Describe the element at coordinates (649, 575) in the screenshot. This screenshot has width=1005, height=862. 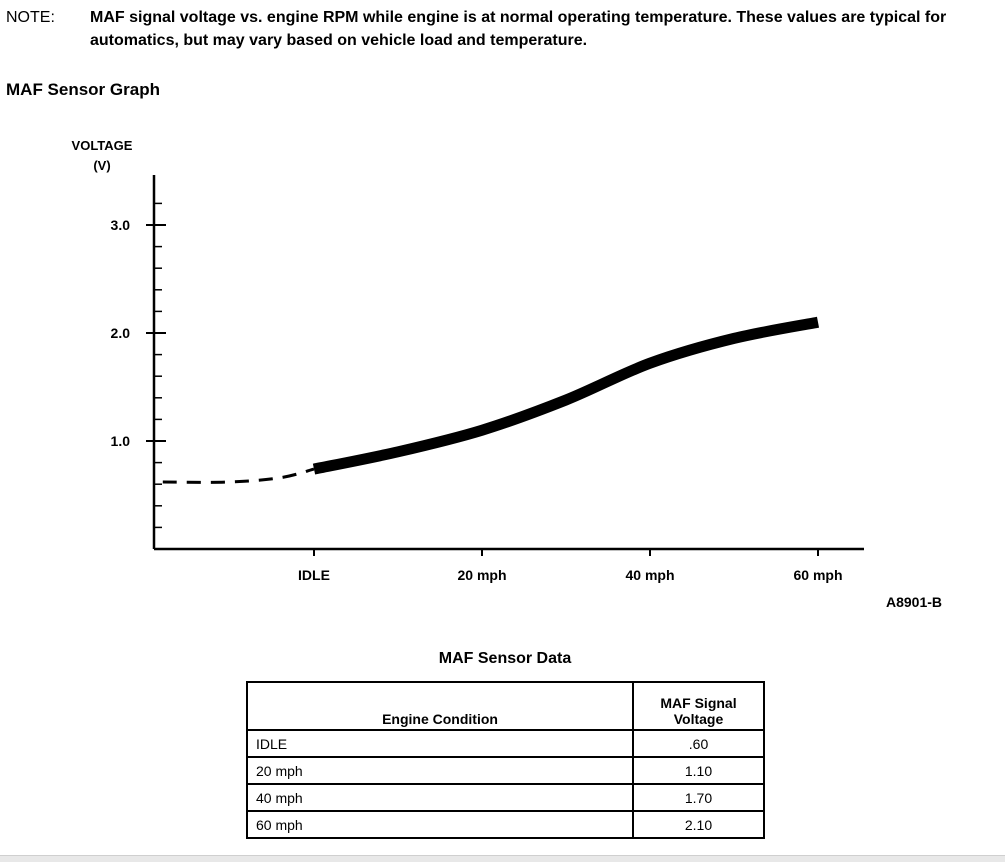
I see `x-tick-label: 40 mph` at that location.